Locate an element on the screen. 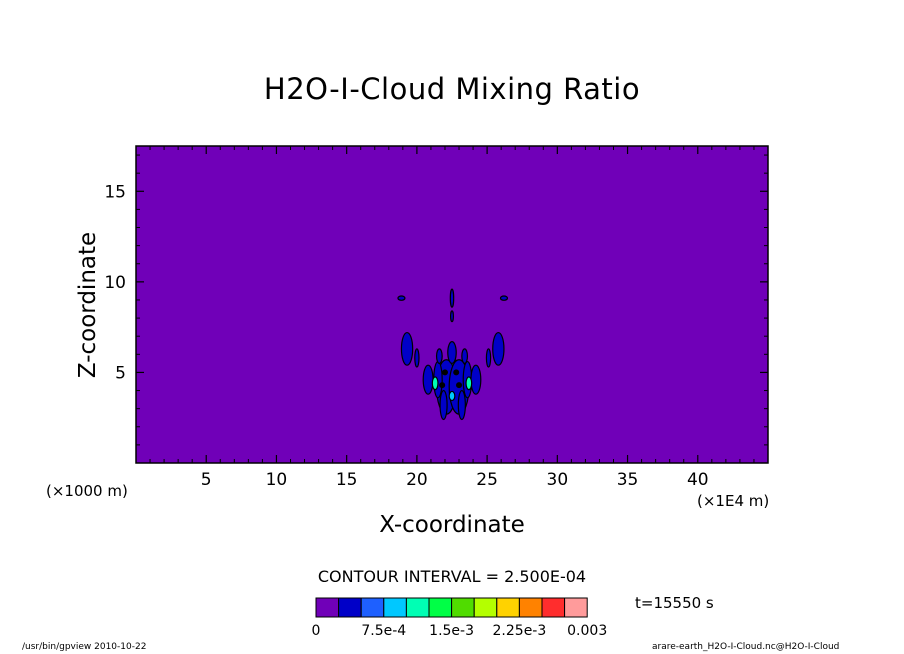 The image size is (904, 654). x-tick-label: 40 is located at coordinates (698, 480).